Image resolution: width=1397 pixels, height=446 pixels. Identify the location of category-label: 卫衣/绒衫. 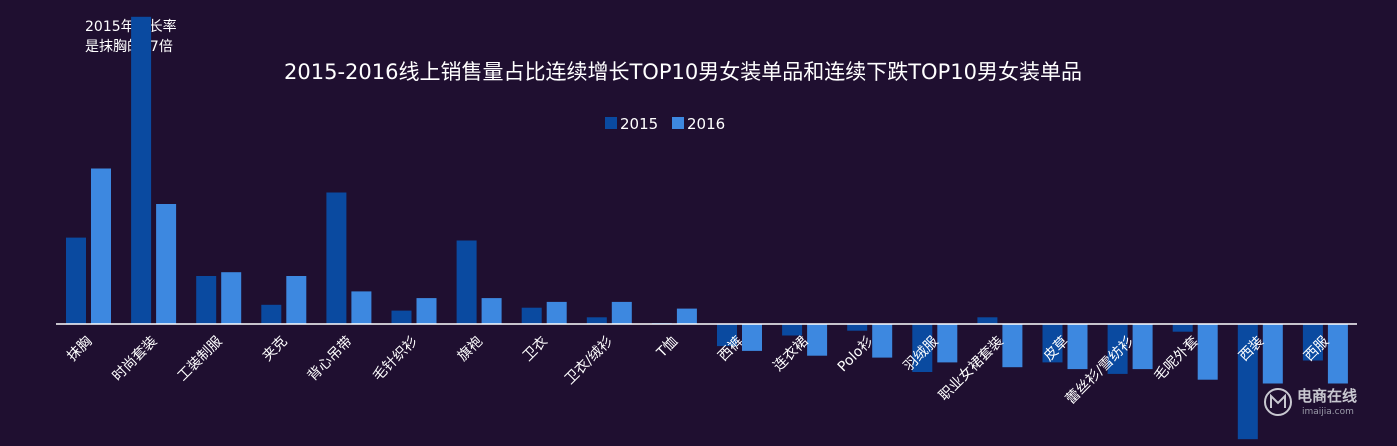
(589, 361).